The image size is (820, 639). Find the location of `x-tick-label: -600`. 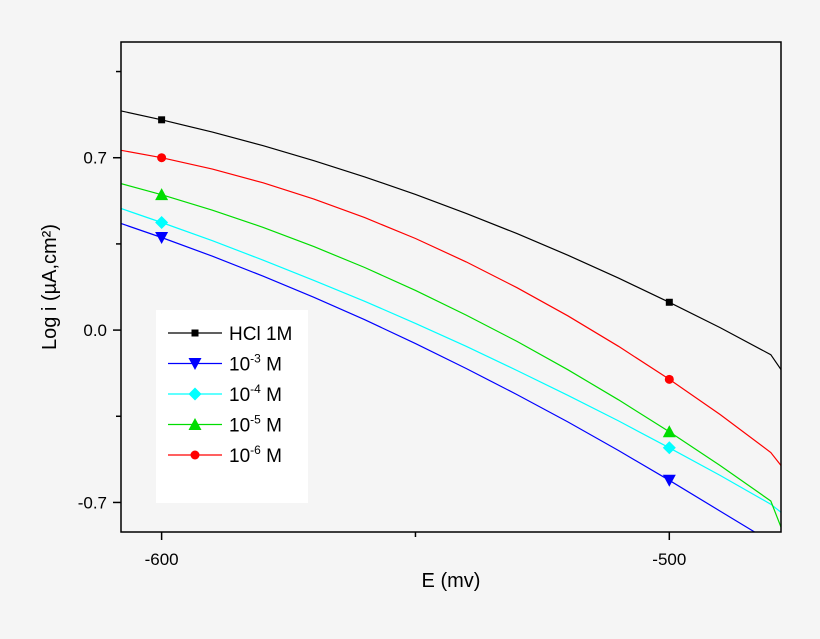

x-tick-label: -600 is located at coordinates (162, 559).